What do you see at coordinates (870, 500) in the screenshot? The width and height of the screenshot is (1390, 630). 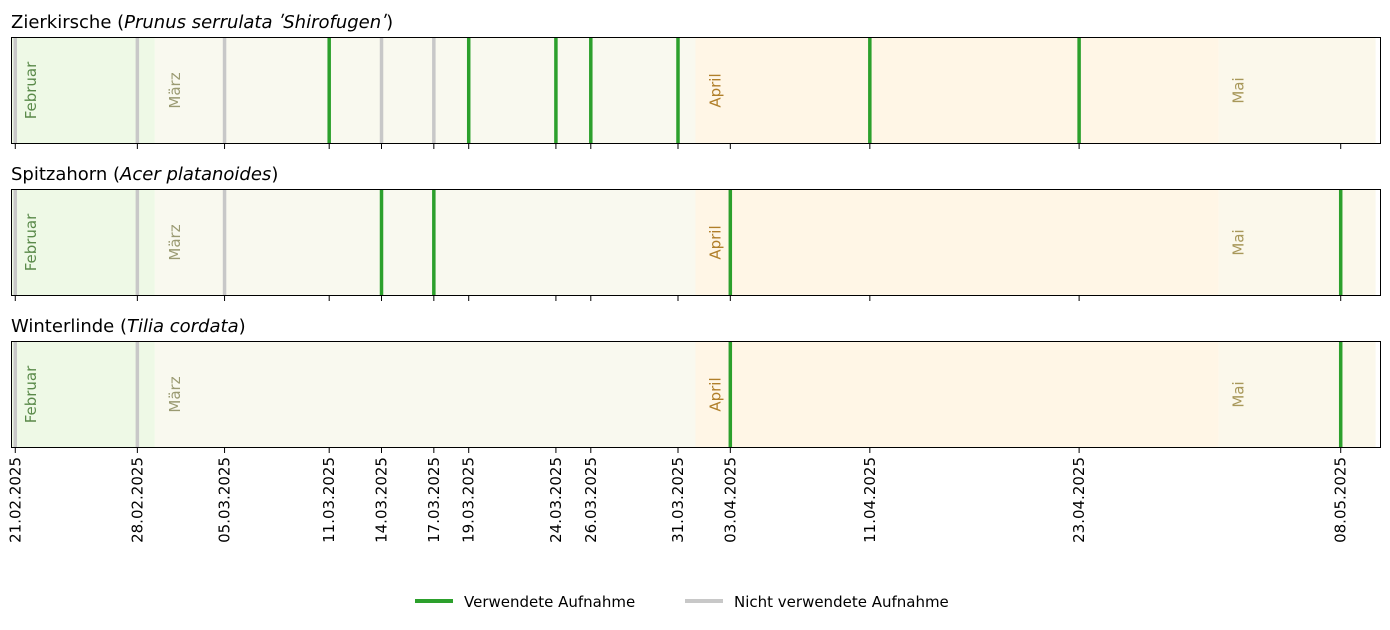 I see `x-tick-label: 11.04.2025` at bounding box center [870, 500].